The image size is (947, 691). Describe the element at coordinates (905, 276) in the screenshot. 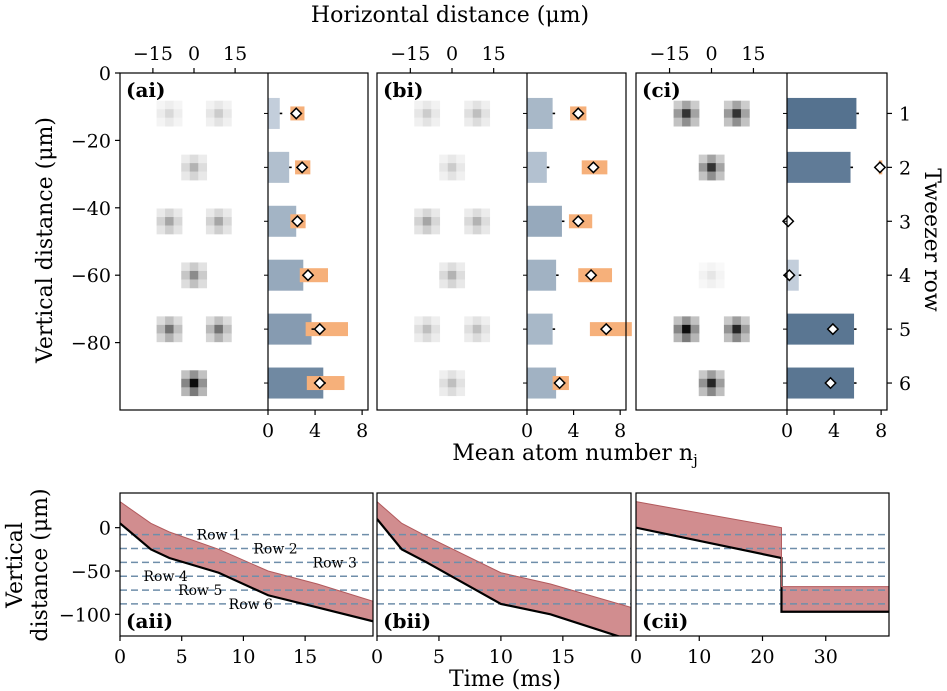

I see `right-row-tick-label: 4` at that location.